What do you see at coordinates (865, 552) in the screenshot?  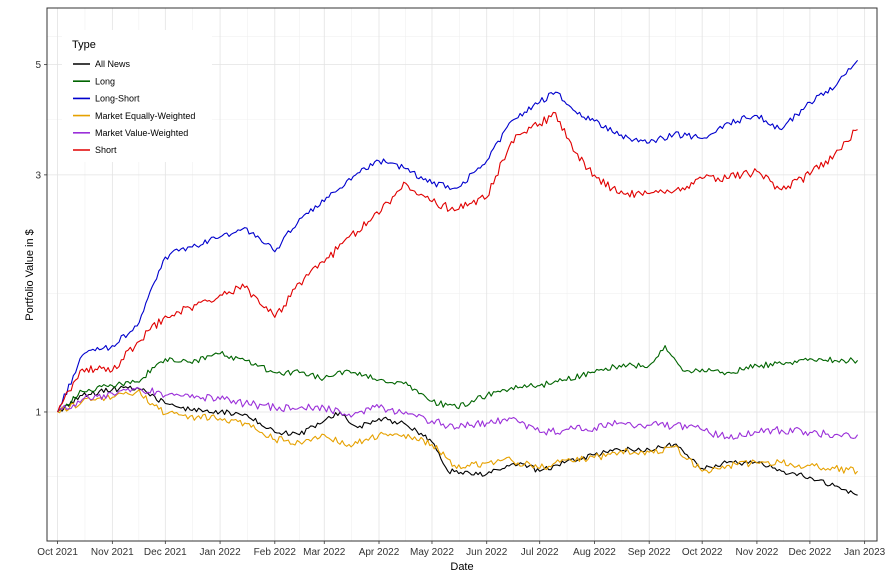 I see `x-tick-label: Jan 2023` at bounding box center [865, 552].